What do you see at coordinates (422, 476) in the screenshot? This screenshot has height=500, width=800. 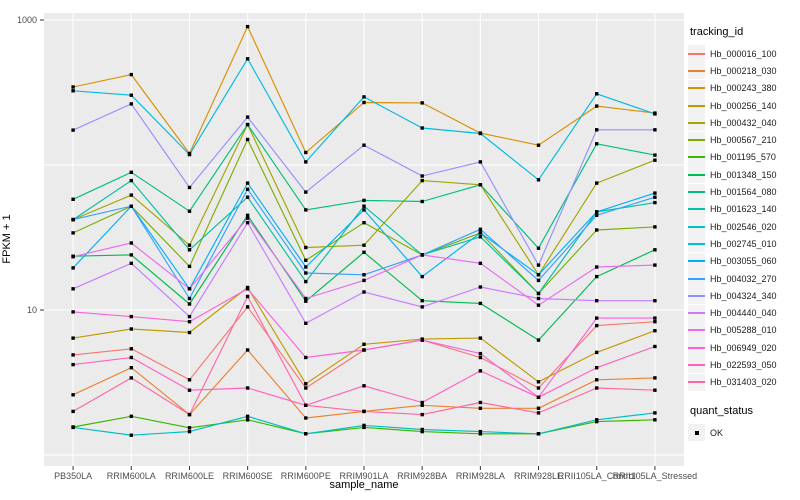 I see `x-tick-label: RRIM928BA` at bounding box center [422, 476].